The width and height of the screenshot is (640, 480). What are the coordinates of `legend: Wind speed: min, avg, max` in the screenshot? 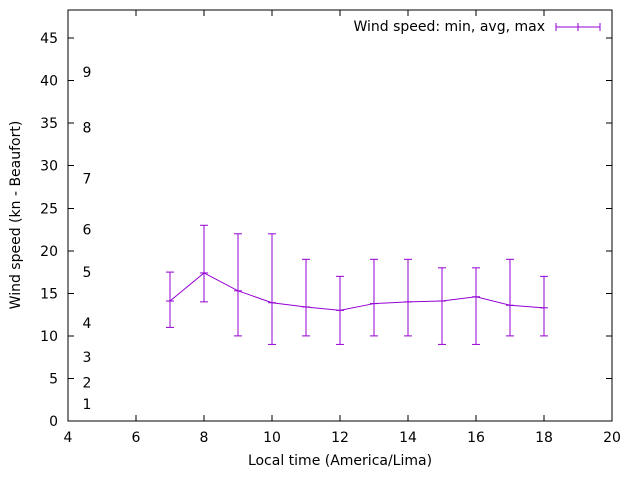 It's located at (477, 27).